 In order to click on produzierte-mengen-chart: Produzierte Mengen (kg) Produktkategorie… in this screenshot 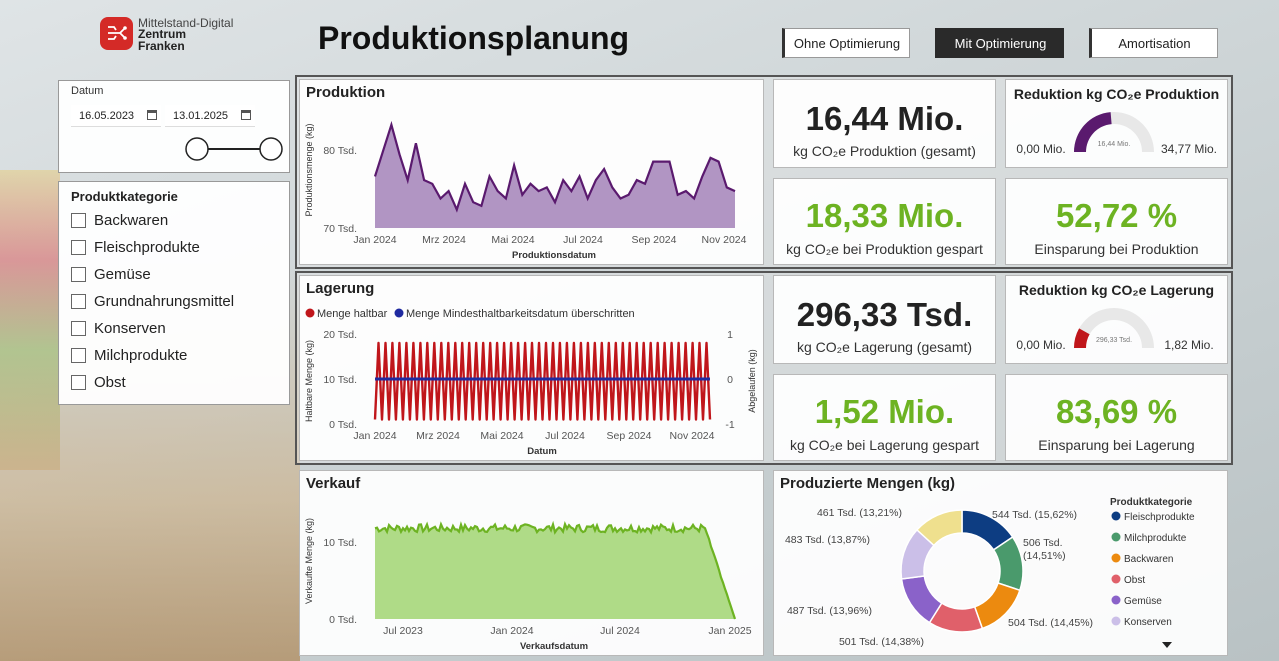, I will do `click(1000, 563)`.